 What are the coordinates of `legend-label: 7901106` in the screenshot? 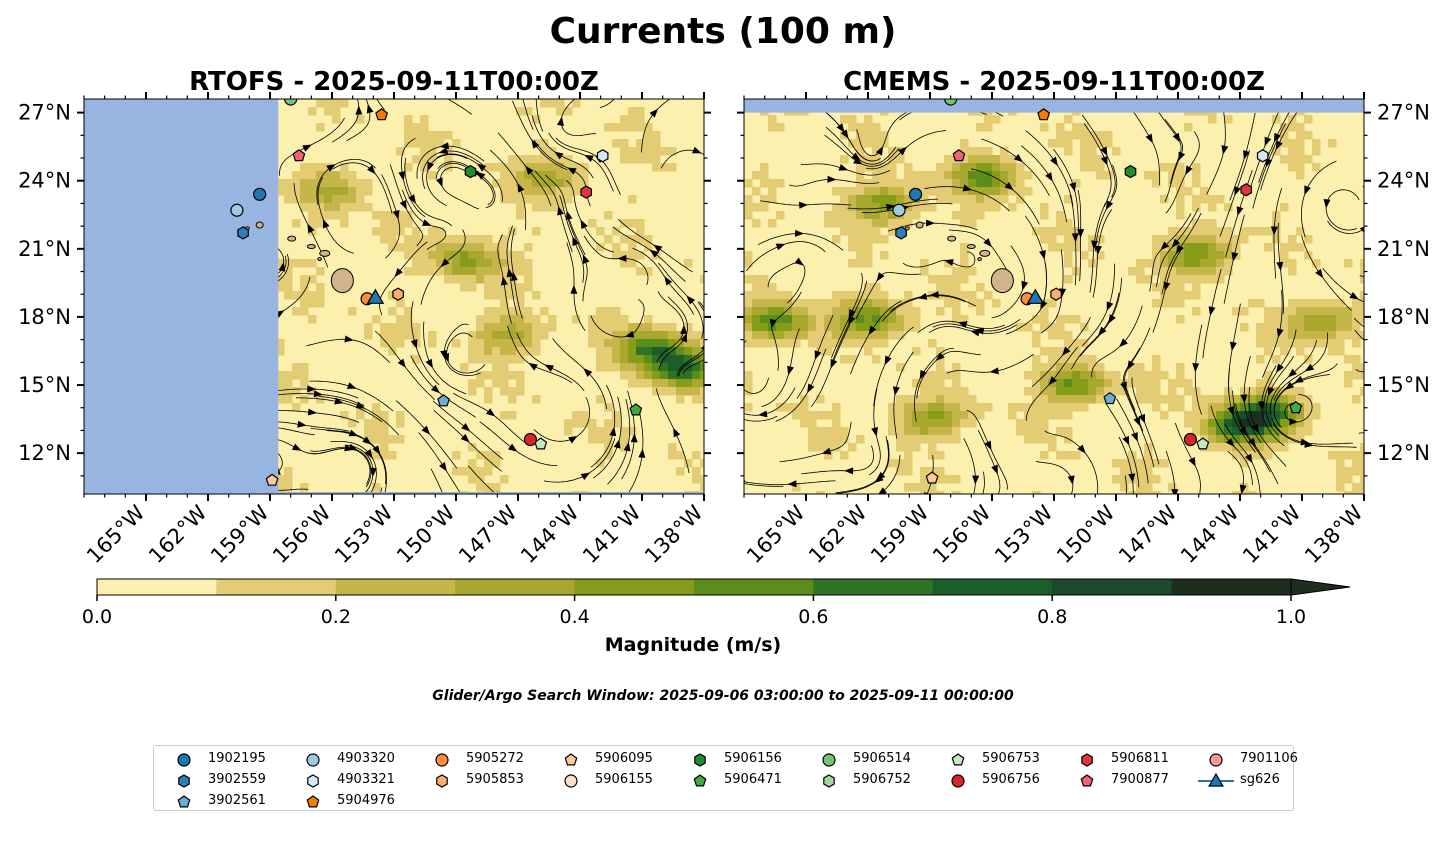 It's located at (1269, 758).